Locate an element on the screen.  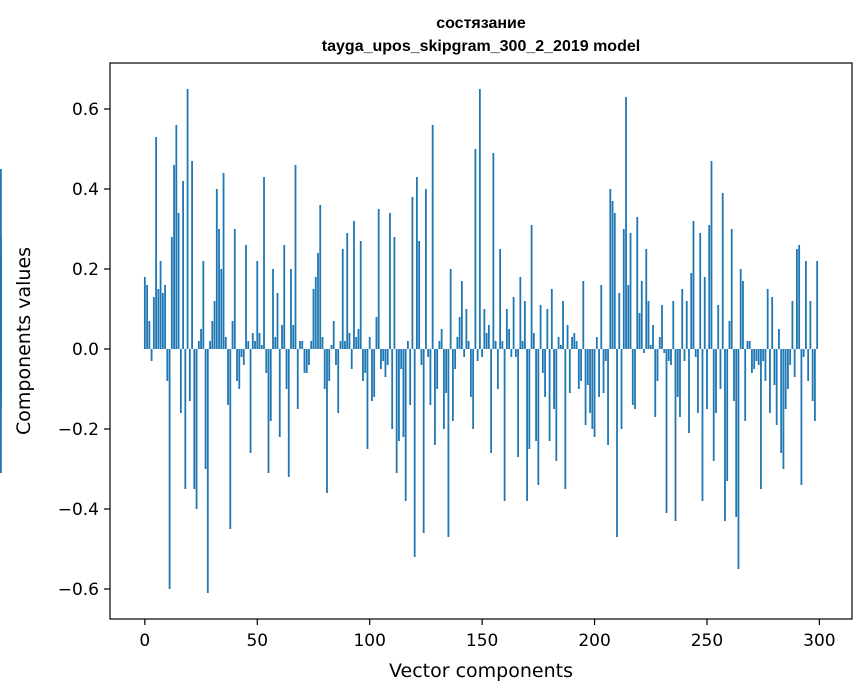
y-tick-label: −0.2 is located at coordinates (78, 430).